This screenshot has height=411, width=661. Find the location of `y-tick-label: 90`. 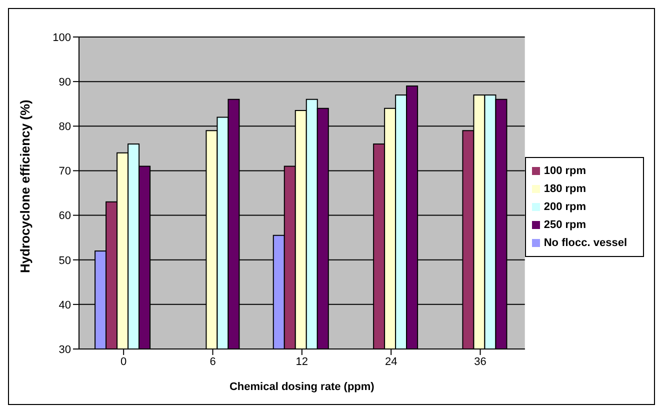

y-tick-label: 90 is located at coordinates (64, 82).